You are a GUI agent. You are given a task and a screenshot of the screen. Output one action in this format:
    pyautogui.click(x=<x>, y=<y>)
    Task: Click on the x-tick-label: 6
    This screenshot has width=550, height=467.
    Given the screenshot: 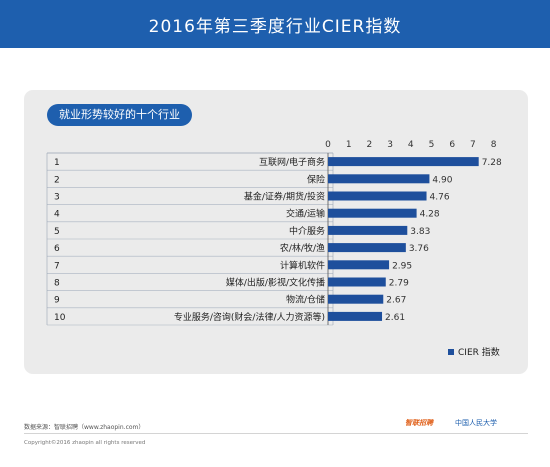 What is the action you would take?
    pyautogui.click(x=452, y=145)
    